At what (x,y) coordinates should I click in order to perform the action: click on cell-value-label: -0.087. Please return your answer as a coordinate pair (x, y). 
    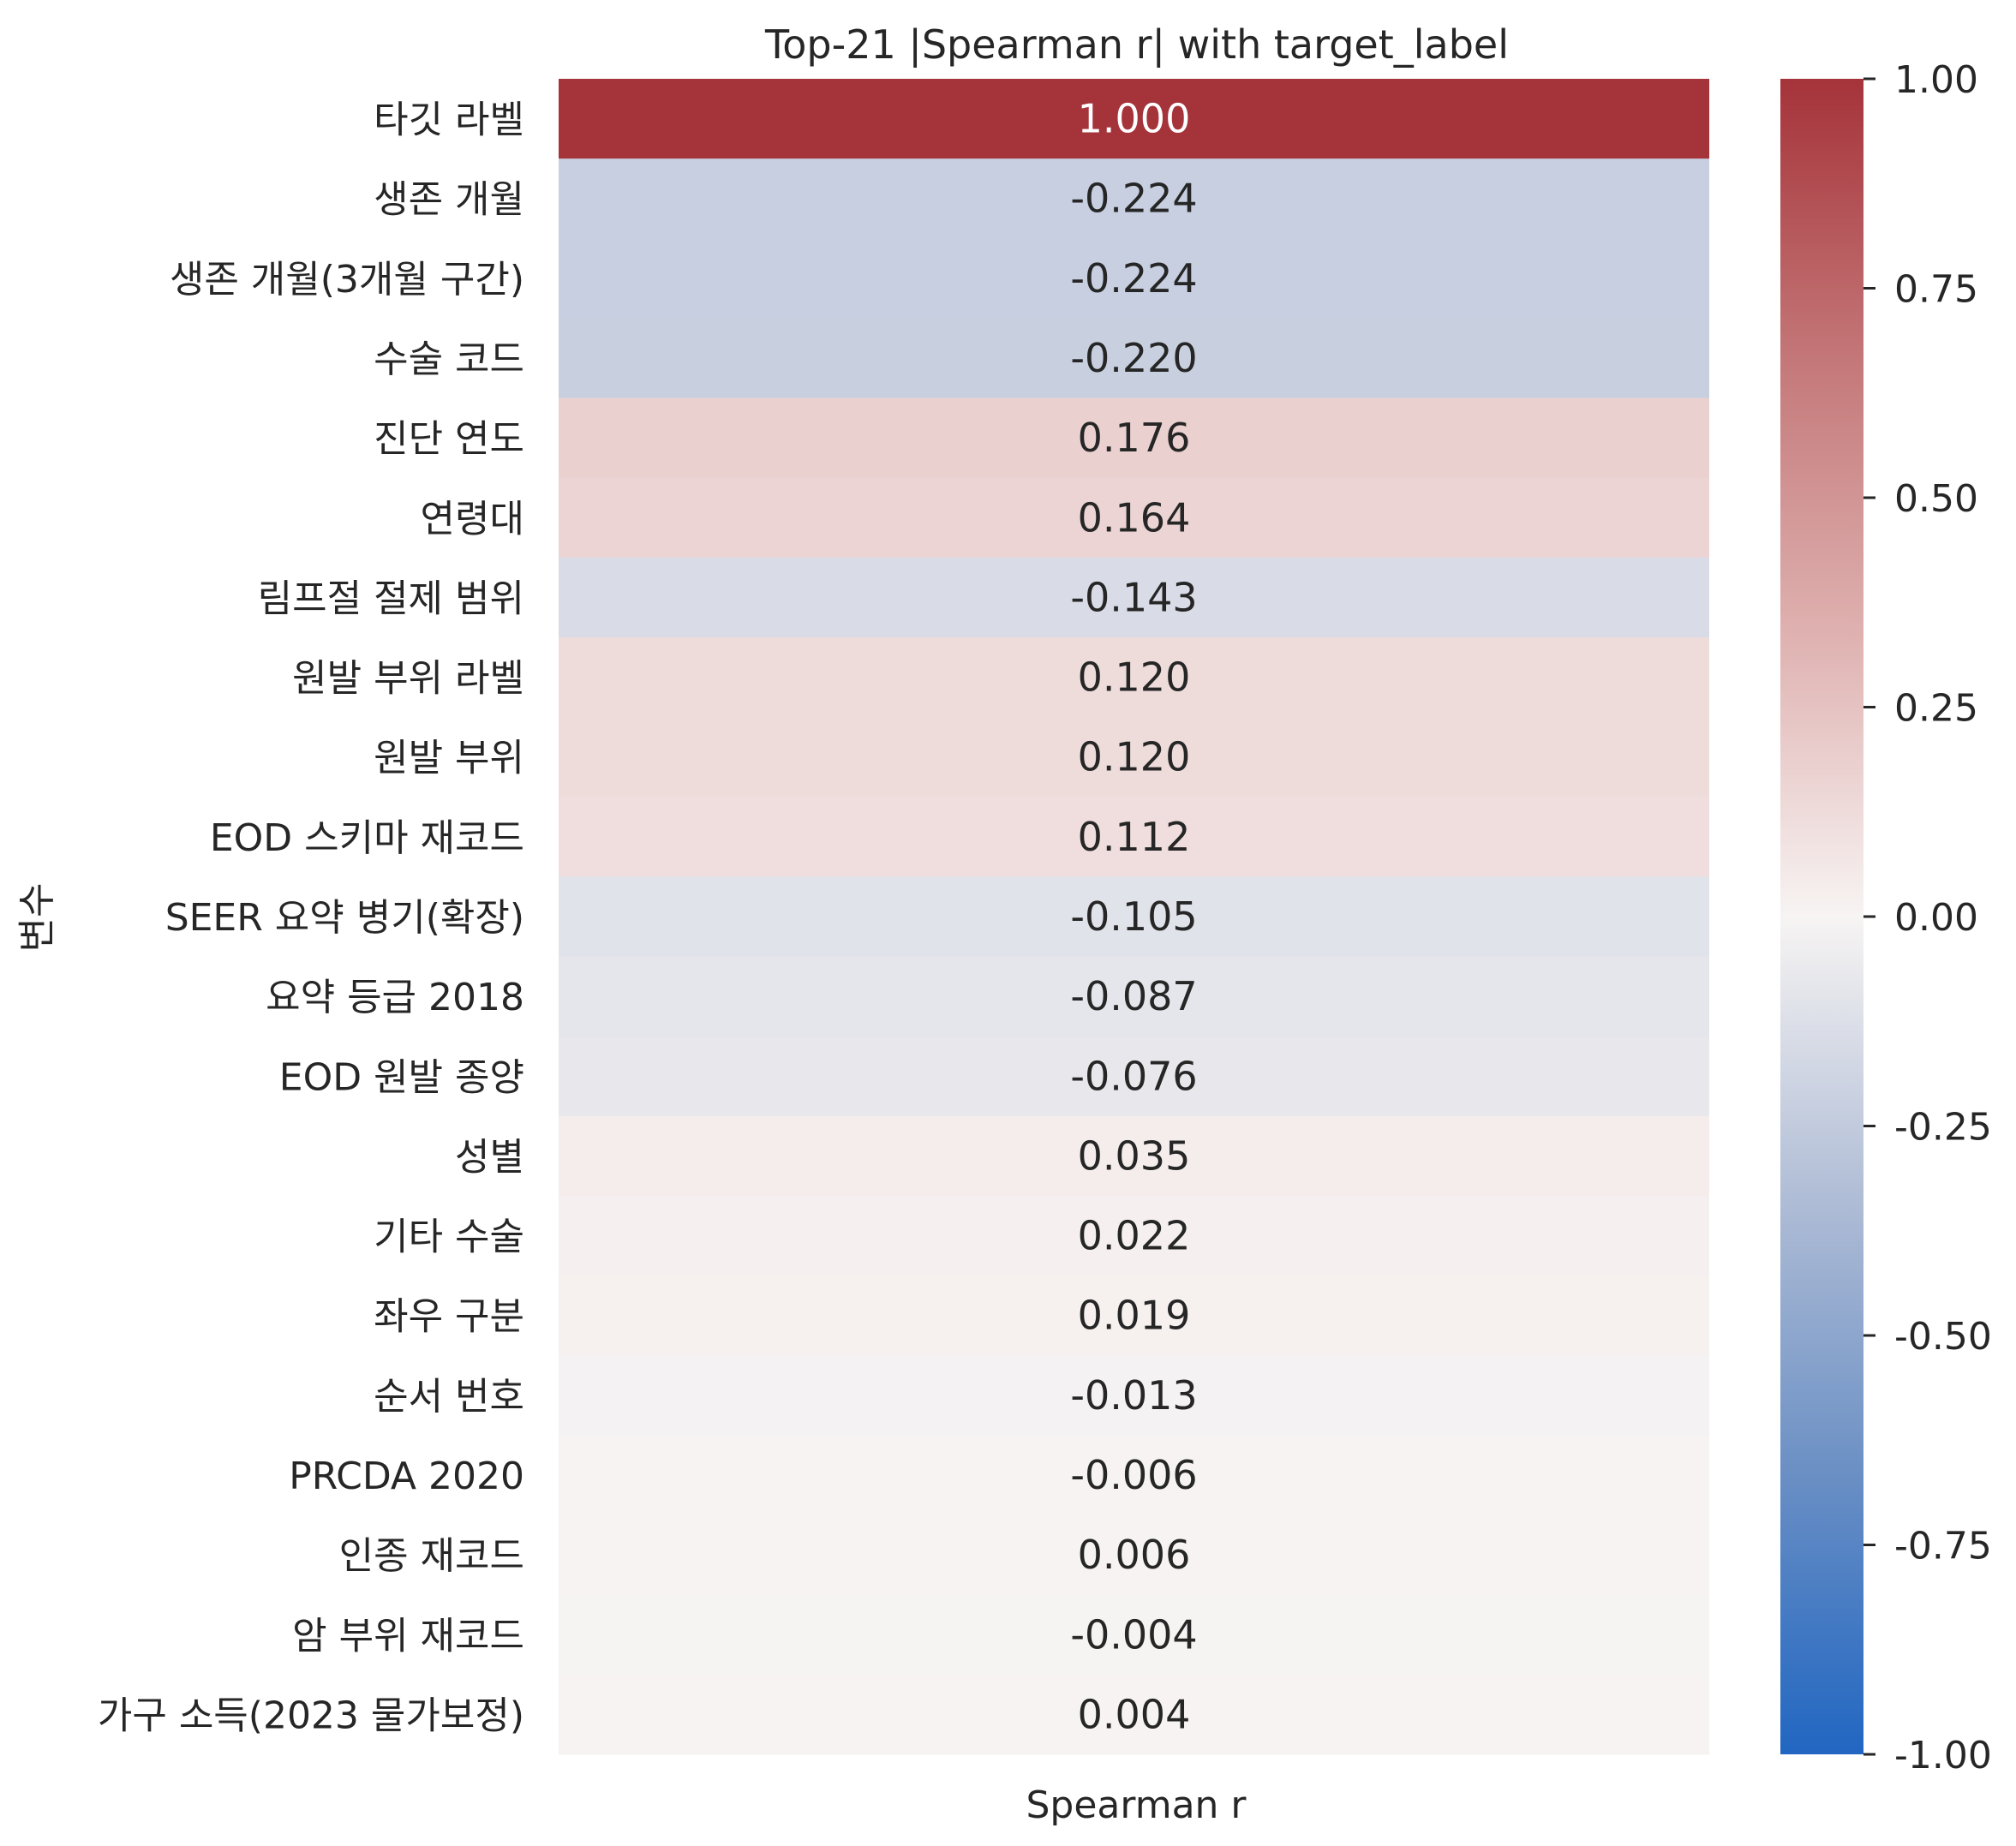
    Looking at the image, I should click on (1133, 996).